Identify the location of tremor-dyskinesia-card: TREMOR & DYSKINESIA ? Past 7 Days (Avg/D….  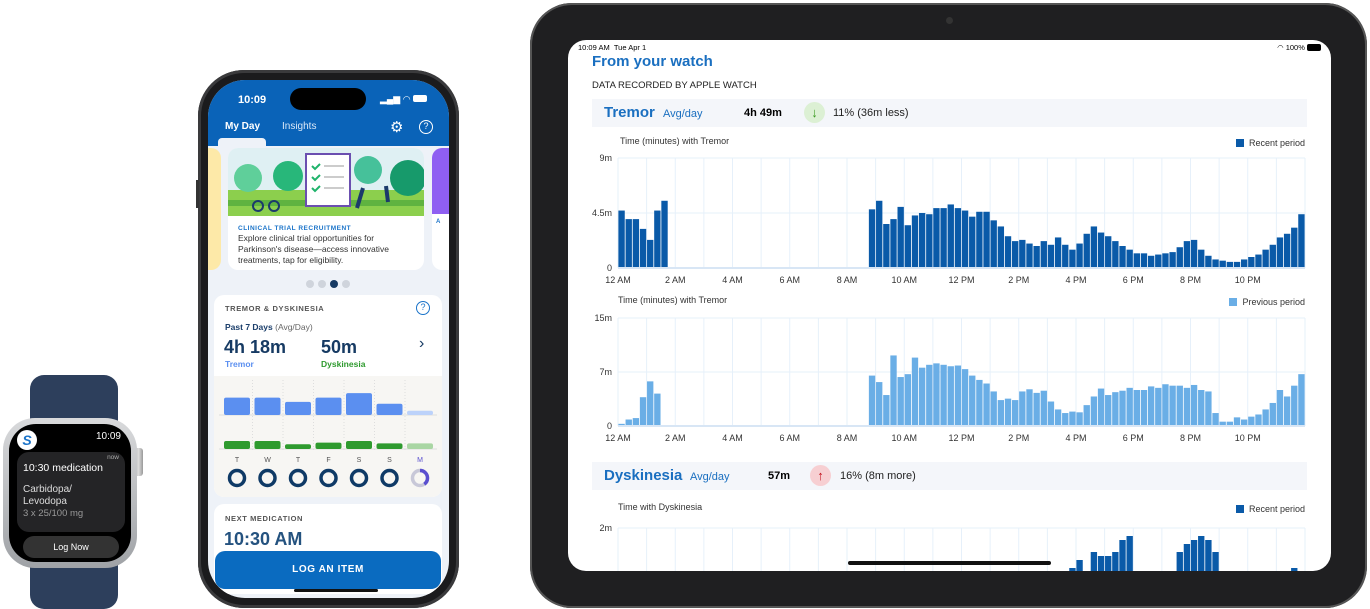
(328, 396).